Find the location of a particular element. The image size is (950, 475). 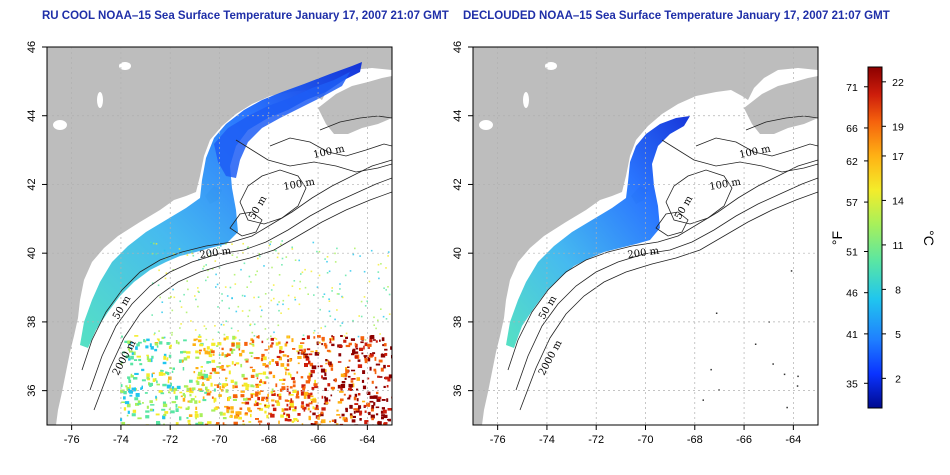

left-x-tick-label: -74 is located at coordinates (121, 440).